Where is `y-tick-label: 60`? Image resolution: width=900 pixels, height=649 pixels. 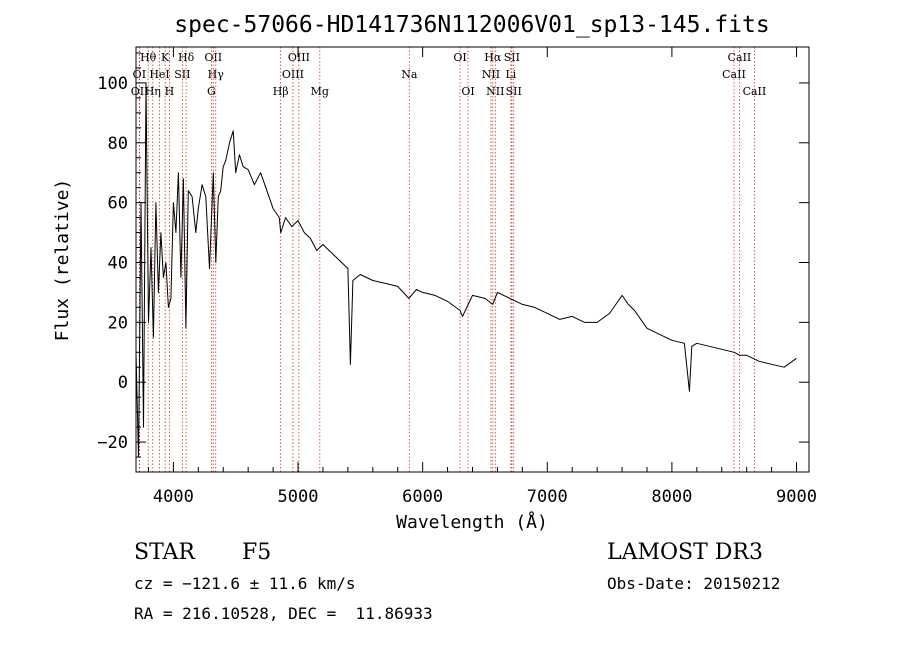 y-tick-label: 60 is located at coordinates (118, 204).